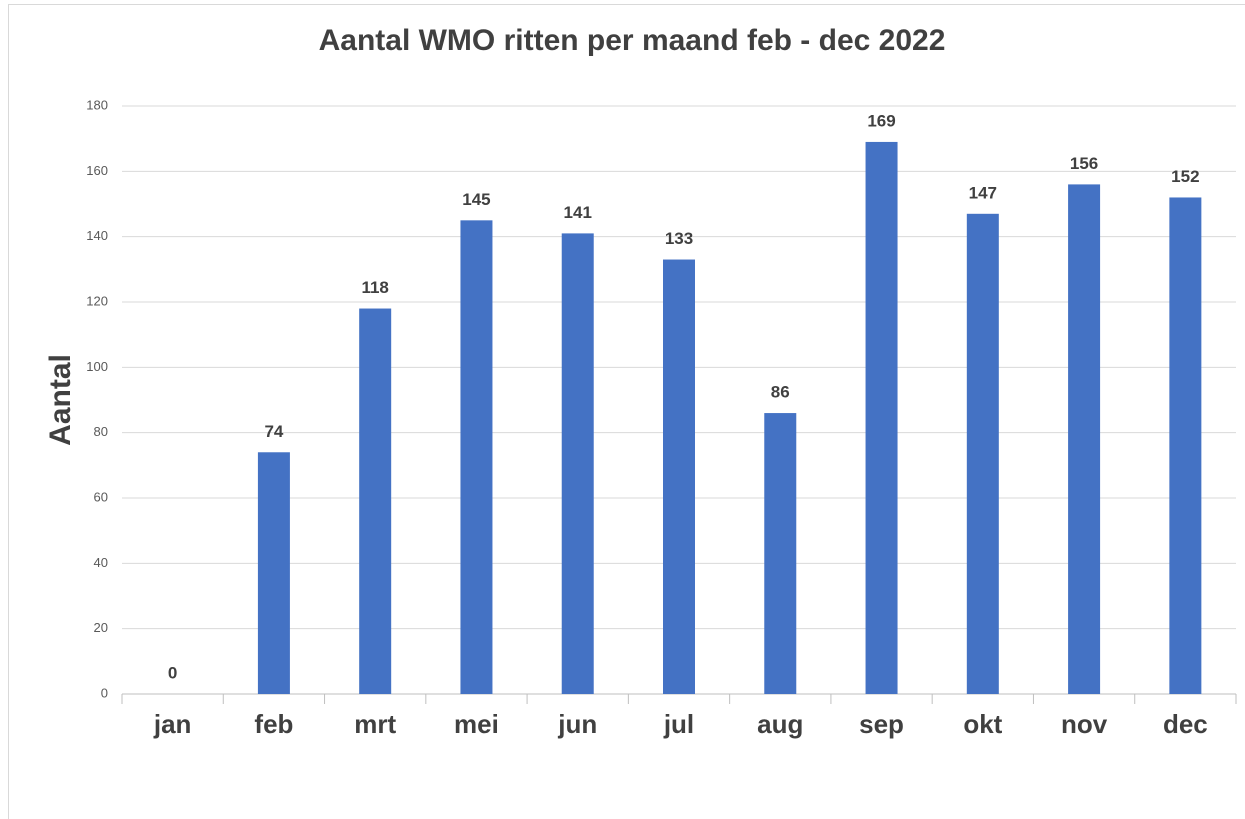 The image size is (1245, 819). I want to click on data-label: 141, so click(578, 212).